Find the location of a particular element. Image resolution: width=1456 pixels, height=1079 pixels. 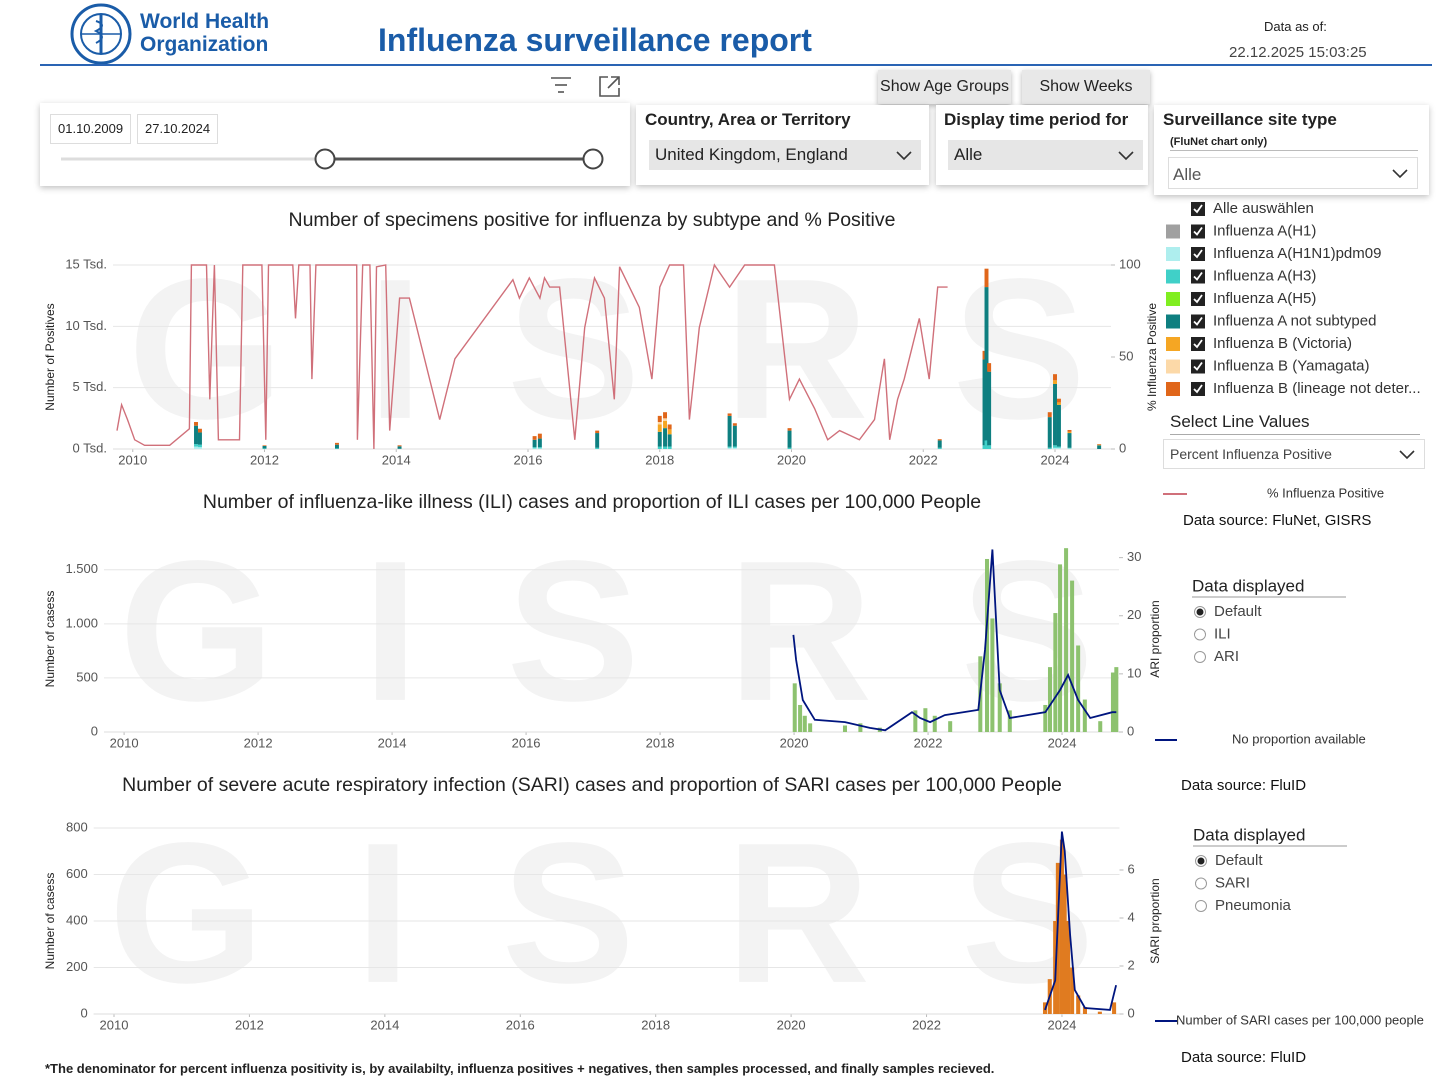

button: Show Weeks is located at coordinates (1086, 87).